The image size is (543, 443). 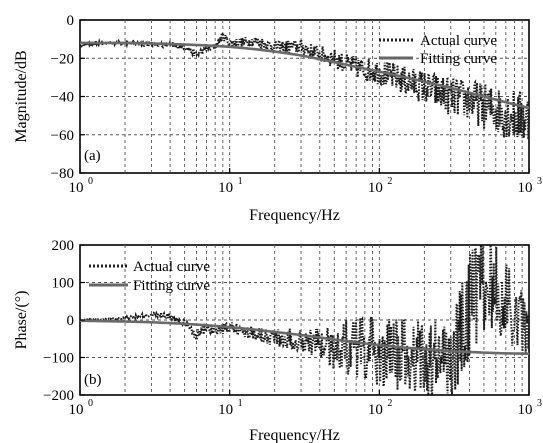 I want to click on panel-label-a: (a), so click(x=92, y=156).